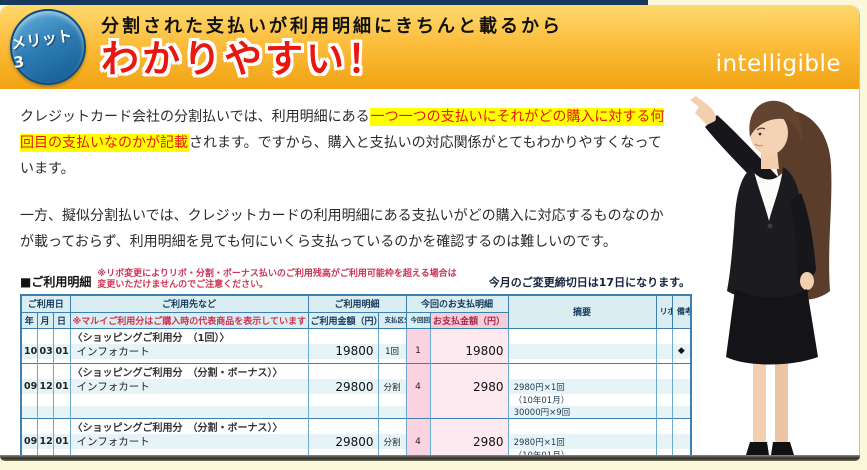 The image size is (867, 470). I want to click on header-english-label: intelligible, so click(778, 64).